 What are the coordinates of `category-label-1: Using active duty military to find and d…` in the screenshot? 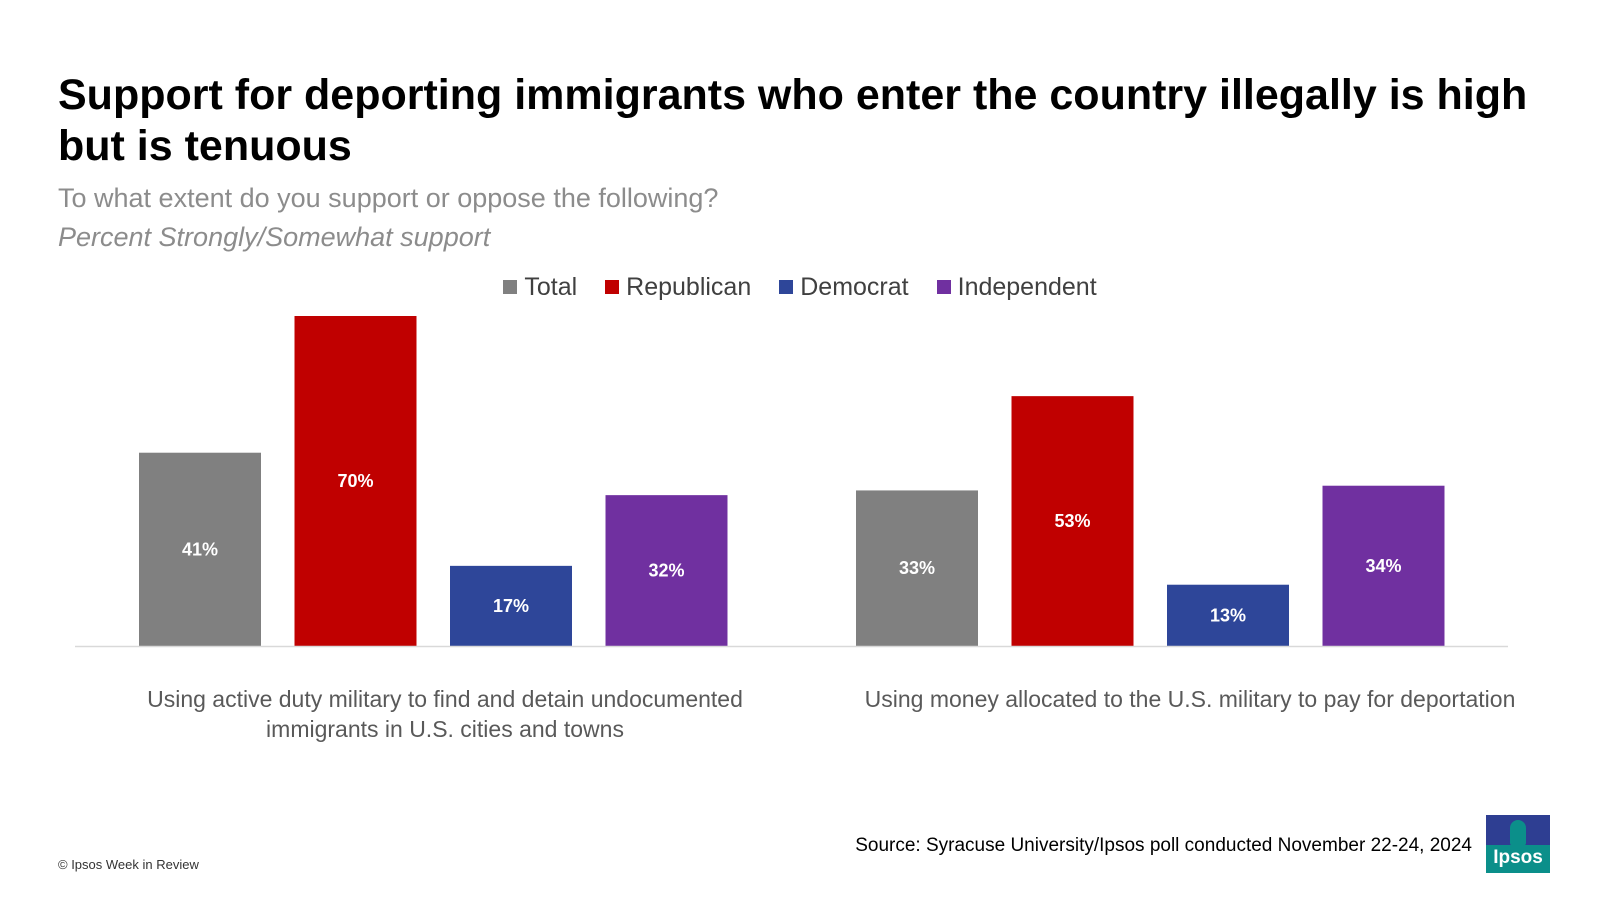 It's located at (445, 714).